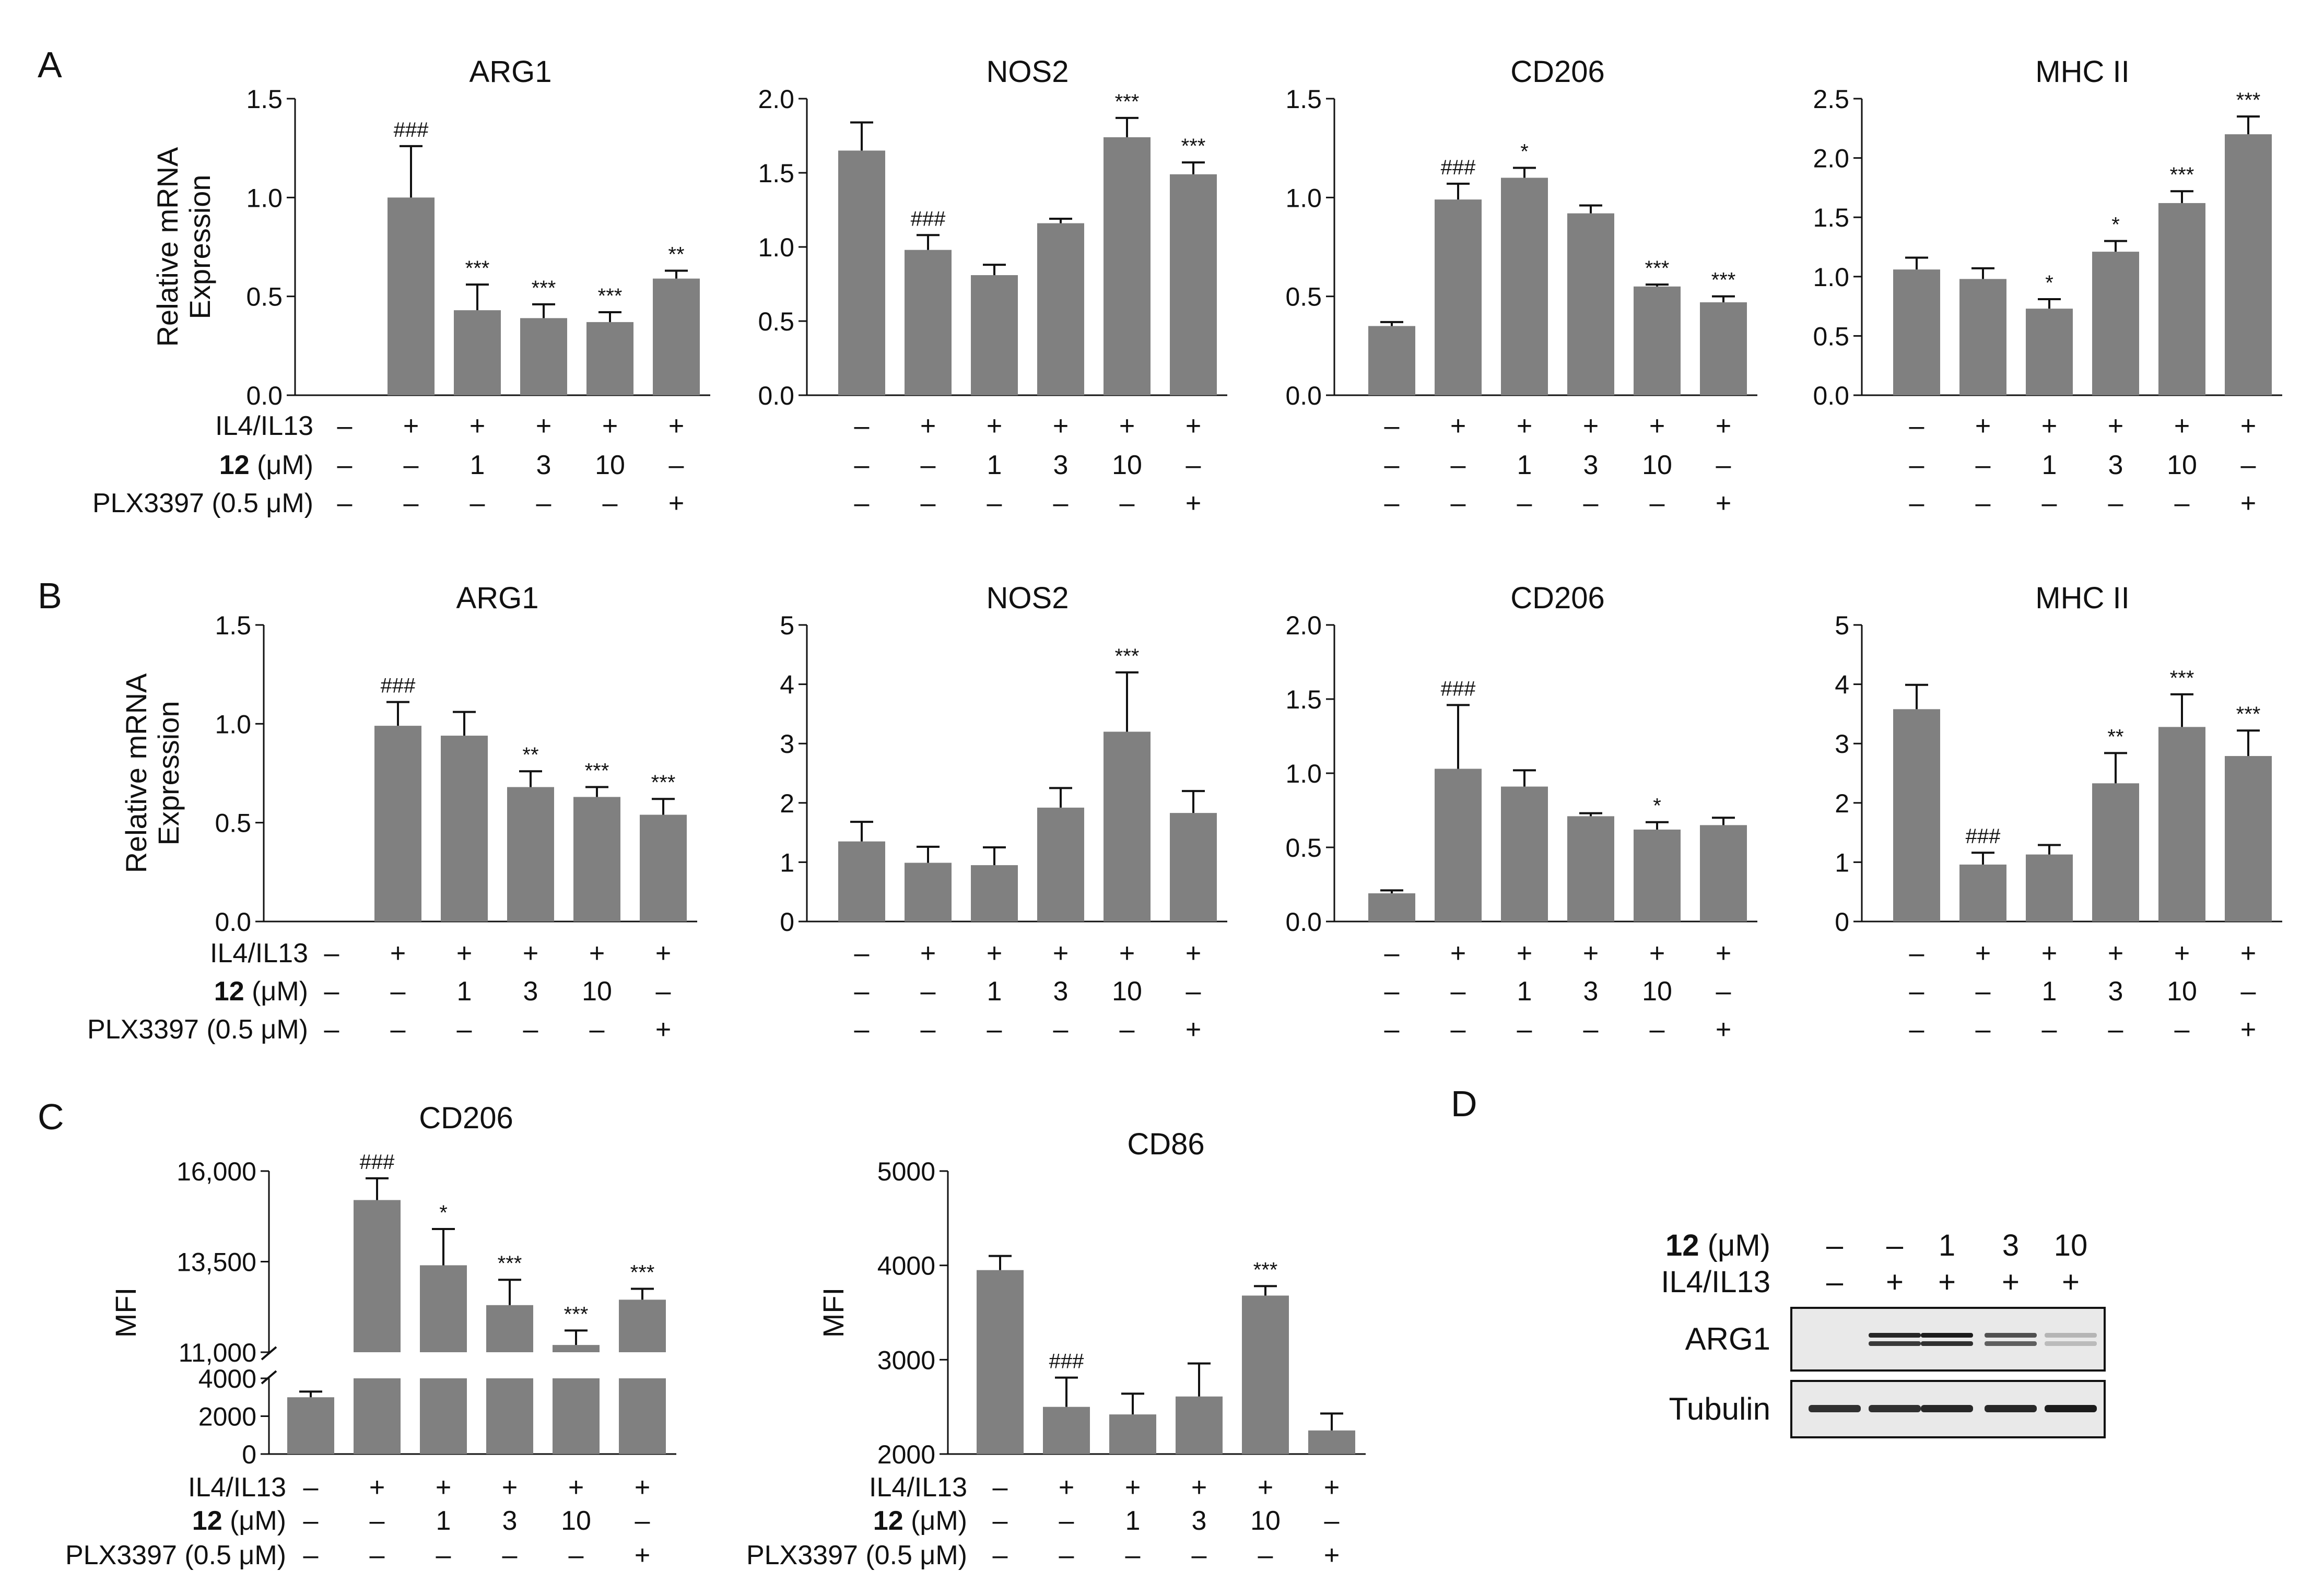 This screenshot has width=2324, height=1595. Describe the element at coordinates (1719, 1408) in the screenshot. I see `blot-band-label: Tubulin` at that location.